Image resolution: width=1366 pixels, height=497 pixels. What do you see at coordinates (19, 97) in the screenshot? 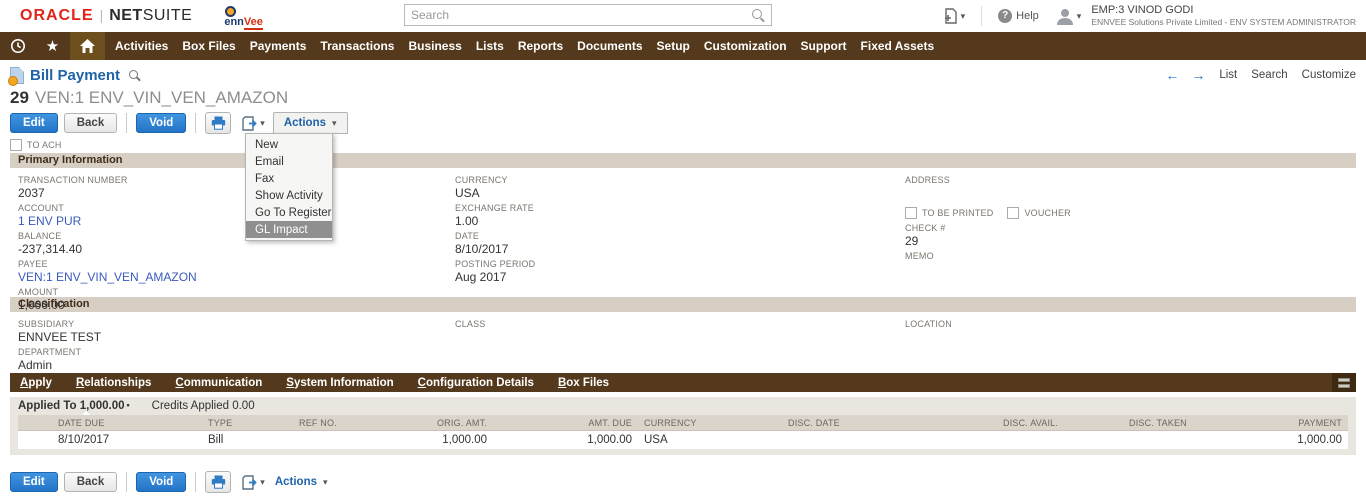
I see `record-id: 29` at bounding box center [19, 97].